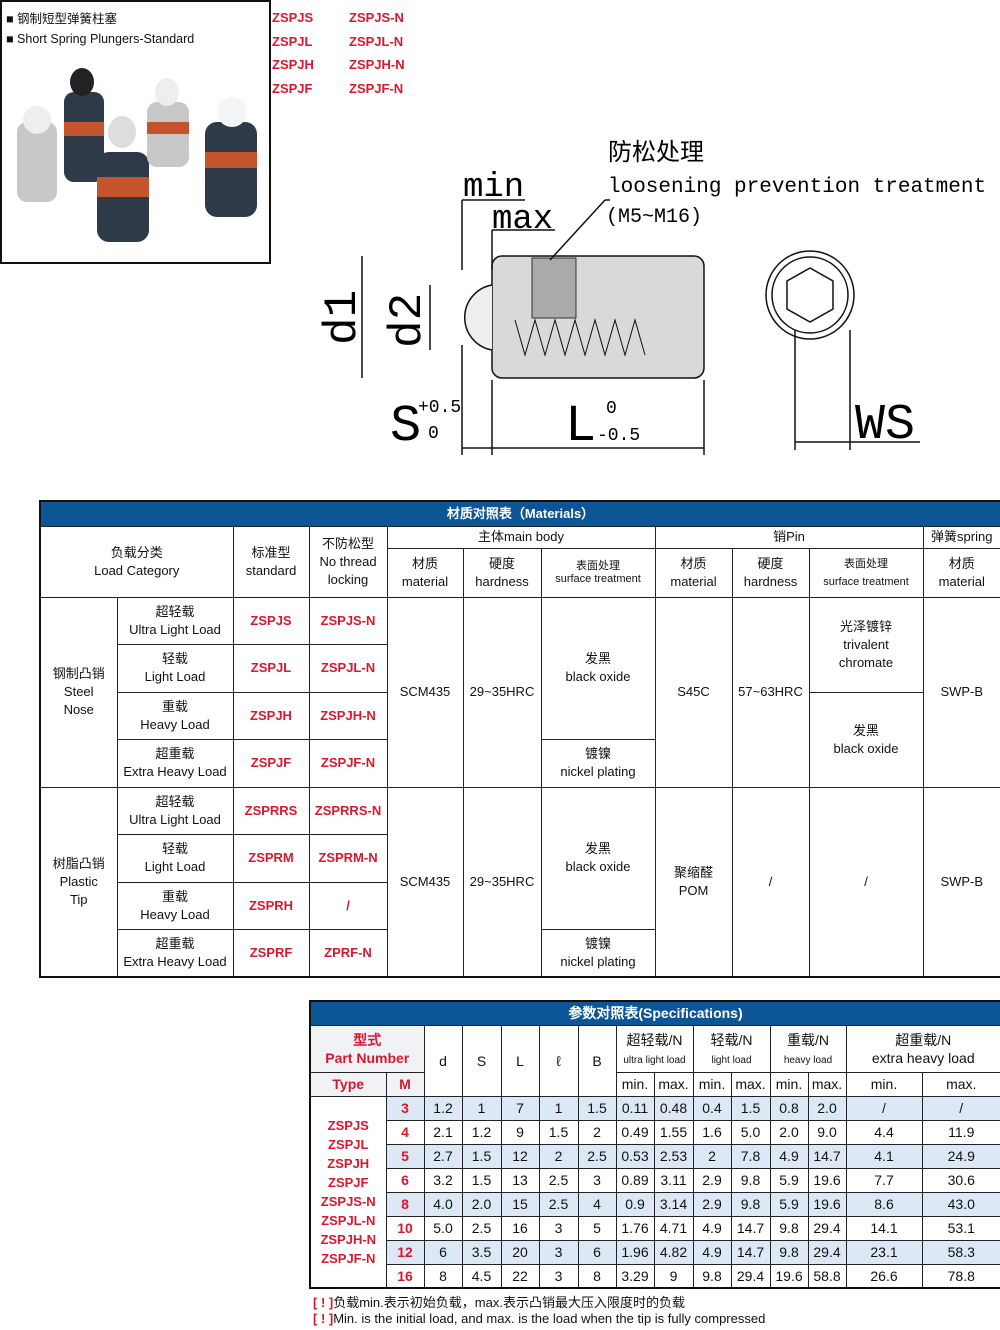 Image resolution: width=1000 pixels, height=1330 pixels. I want to click on standard-code: ZSPRF, so click(271, 953).